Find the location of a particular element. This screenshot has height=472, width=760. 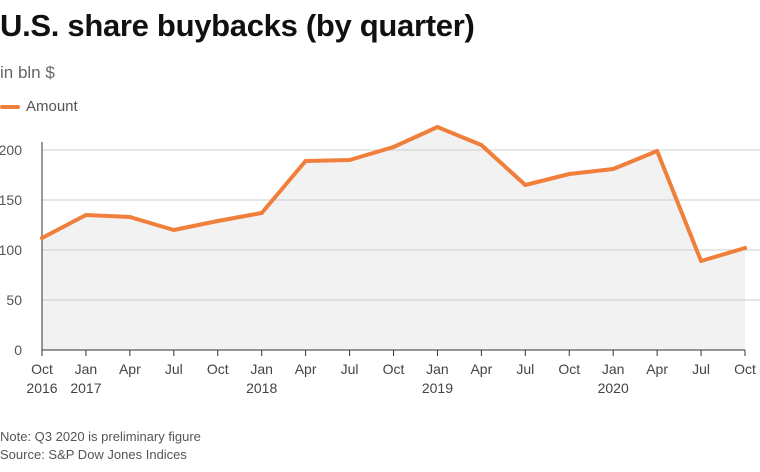

source-note: Source: S&P Dow Jones Indices is located at coordinates (93, 454).